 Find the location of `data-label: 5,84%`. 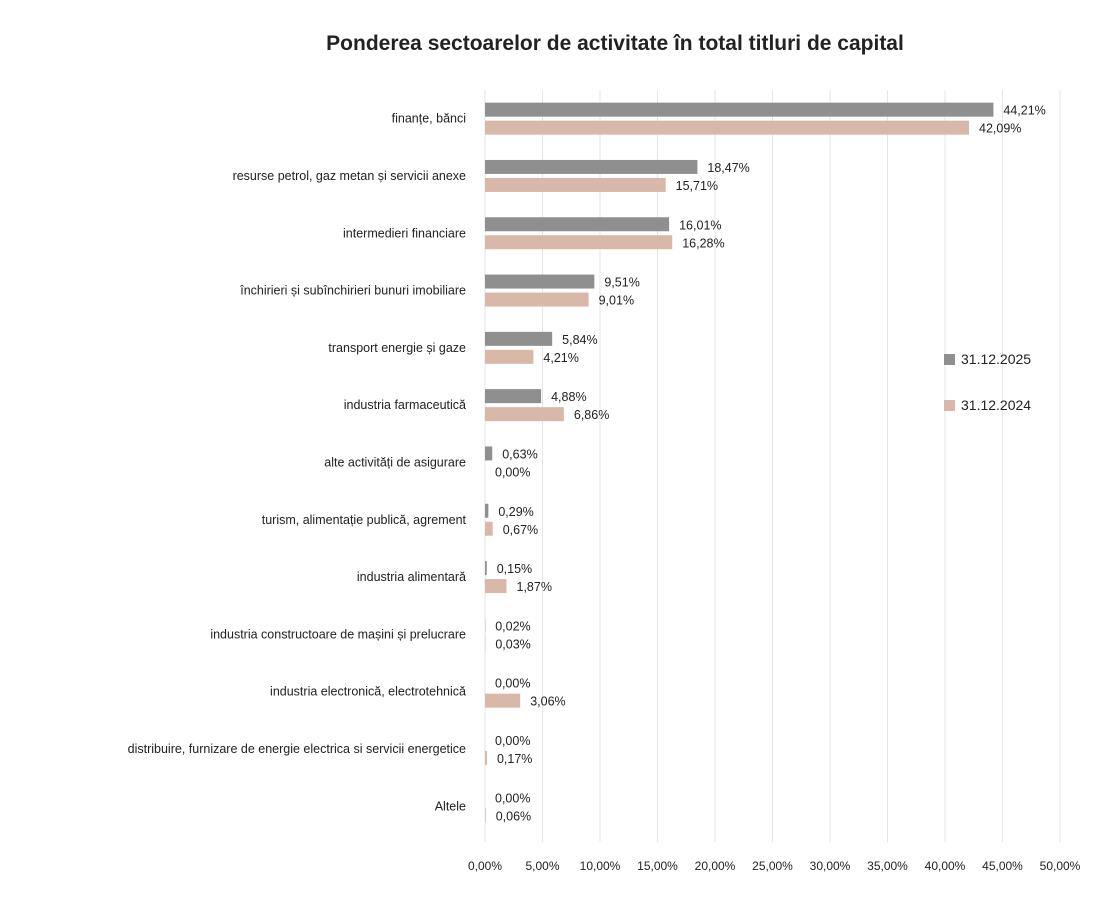

data-label: 5,84% is located at coordinates (579, 340).